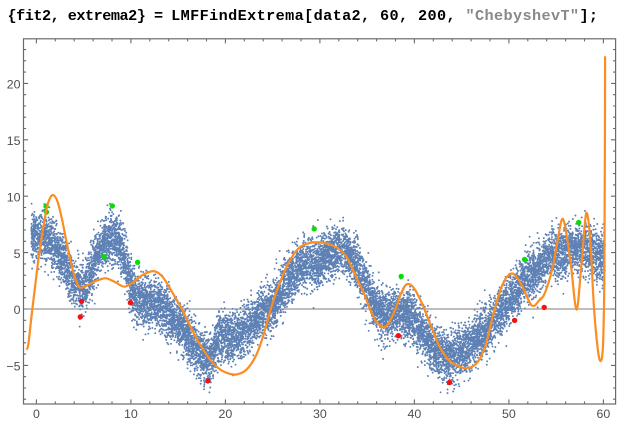 This screenshot has width=630, height=426. Describe the element at coordinates (13, 367) in the screenshot. I see `svg-text: −5` at that location.